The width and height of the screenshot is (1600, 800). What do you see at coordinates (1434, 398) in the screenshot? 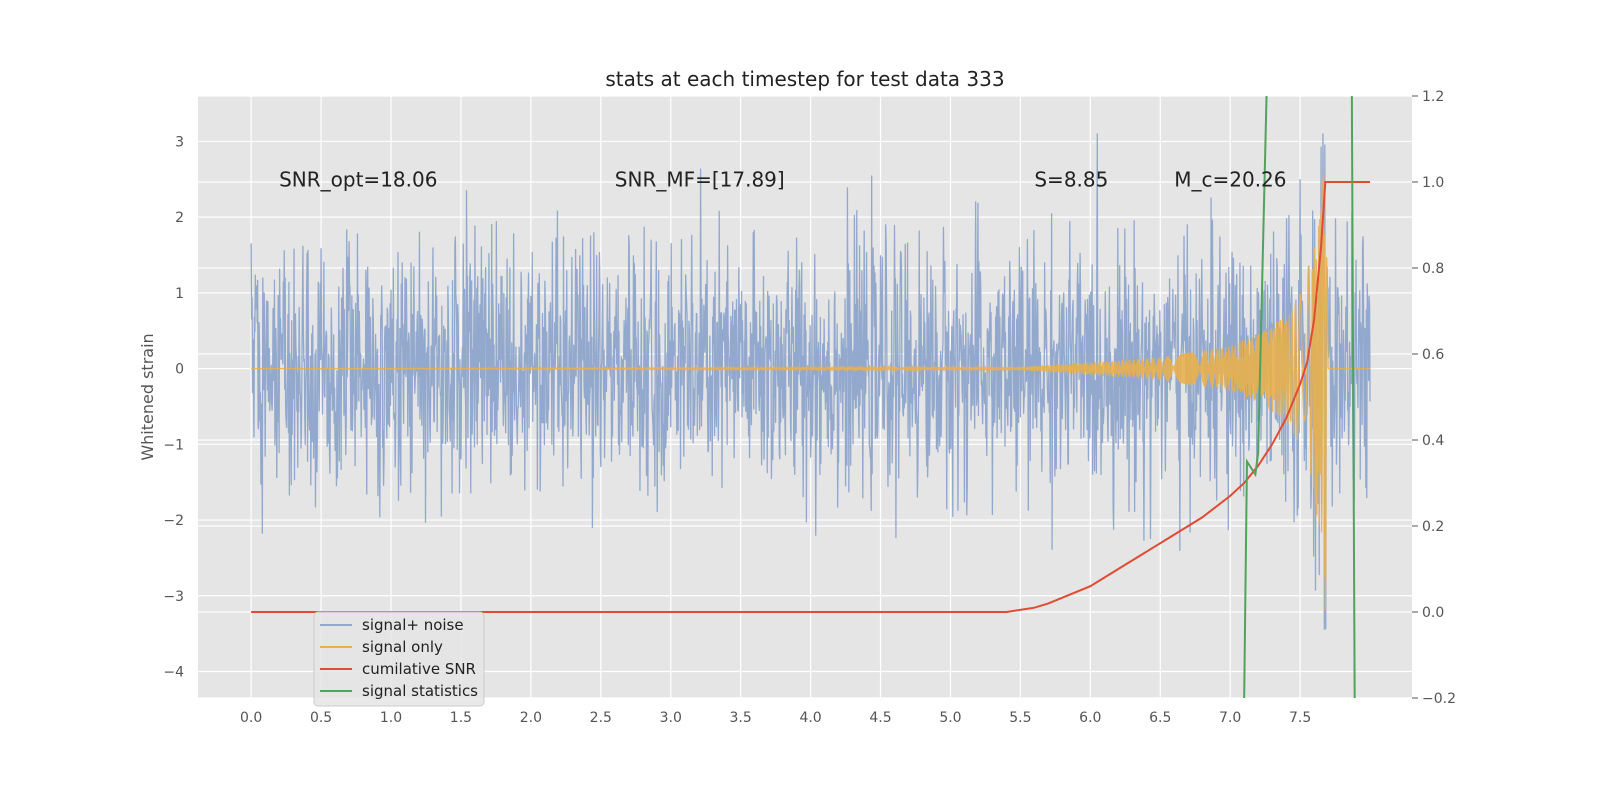
I see `y2-axis-ticks: 1.2 1.0 0.8 0.6 0.4 0.2 0.0 −0.2` at bounding box center [1434, 398].